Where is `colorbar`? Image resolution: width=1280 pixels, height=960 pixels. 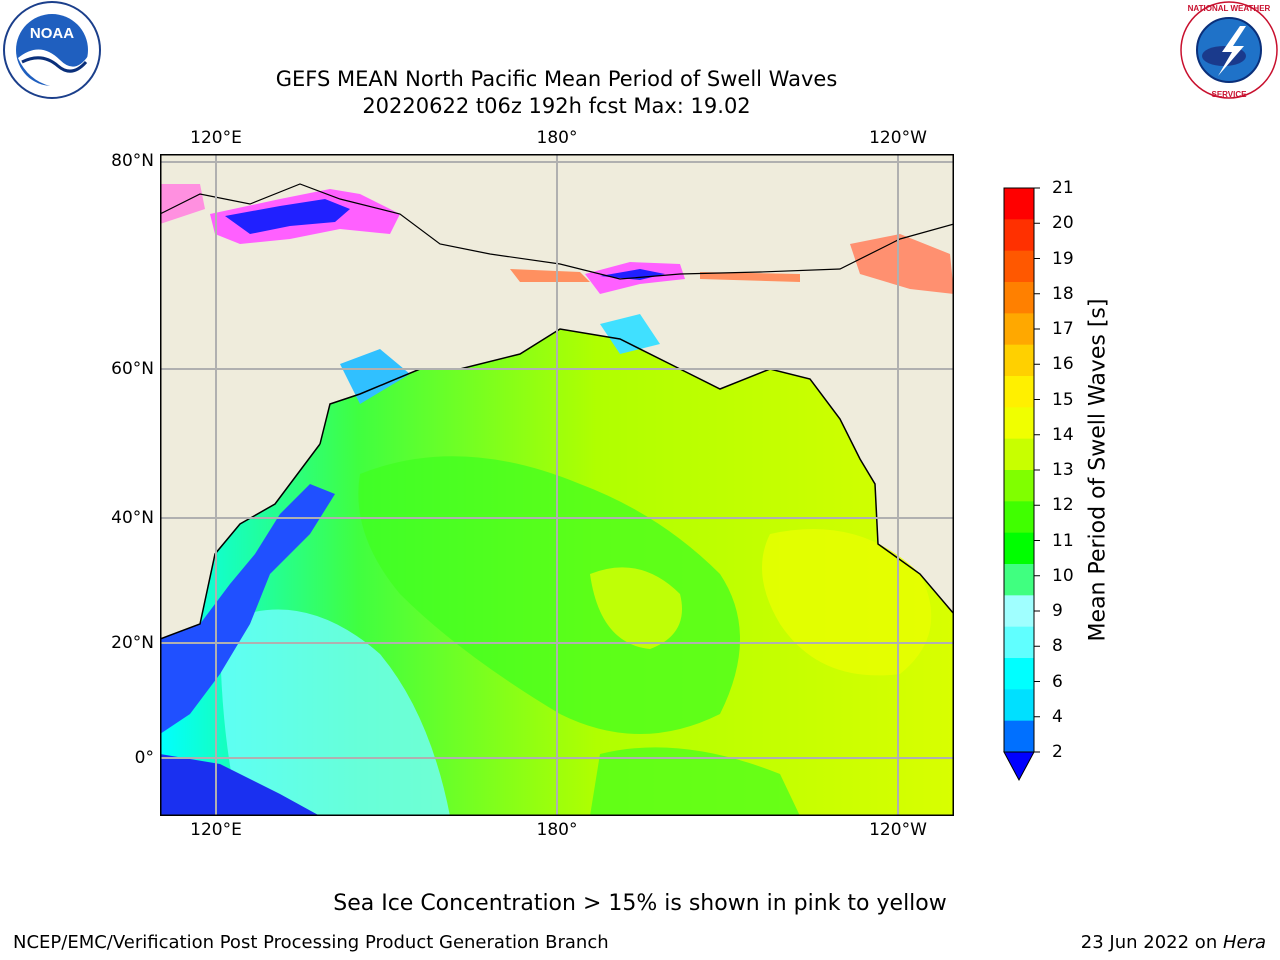 colorbar is located at coordinates (1020, 486).